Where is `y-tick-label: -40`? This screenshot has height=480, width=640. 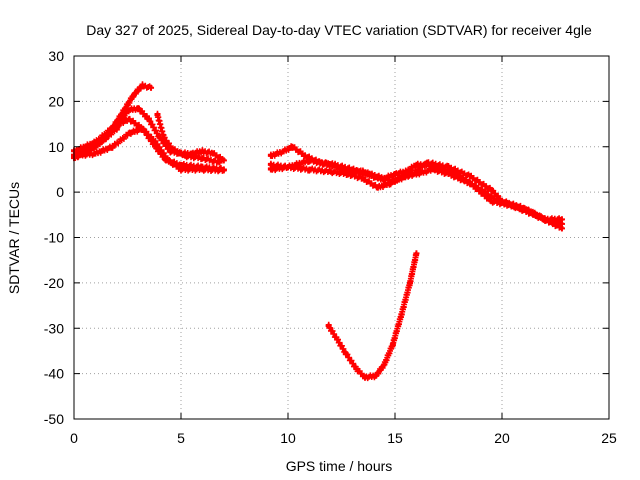 y-tick-label: -40 is located at coordinates (54, 374).